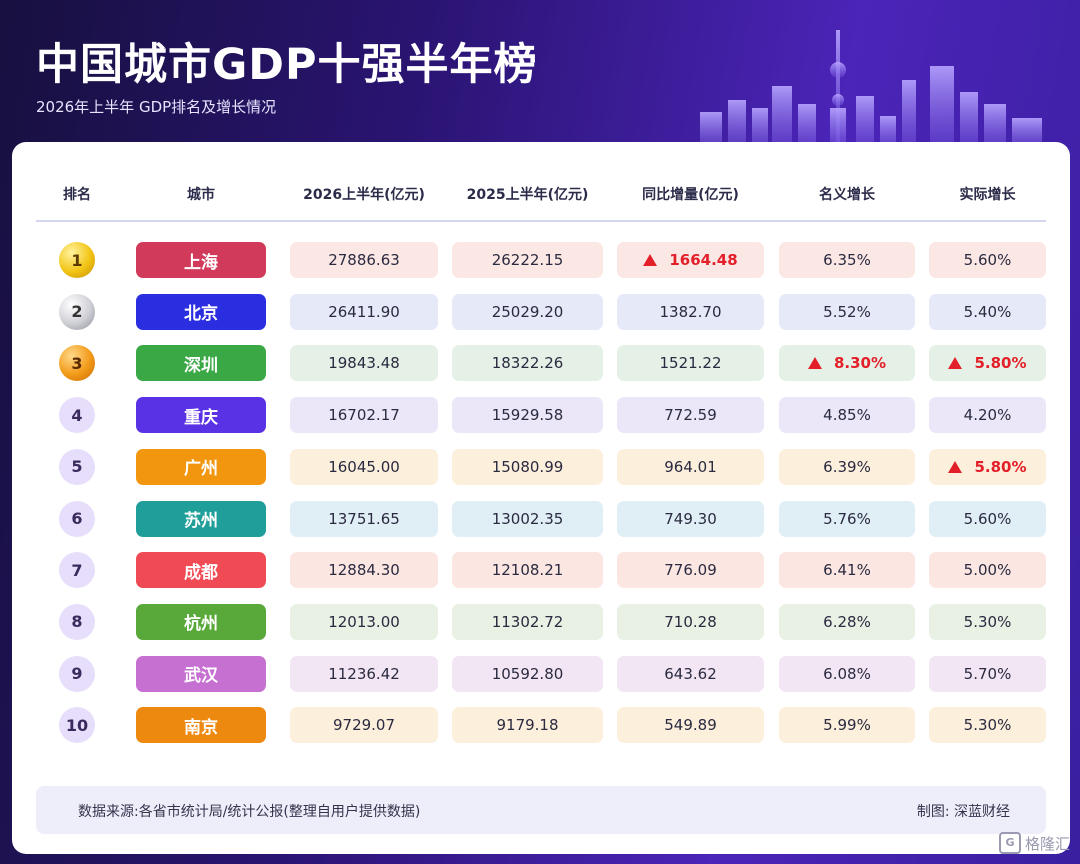 Image resolution: width=1080 pixels, height=864 pixels. I want to click on column-header-line1: 城市, so click(201, 194).